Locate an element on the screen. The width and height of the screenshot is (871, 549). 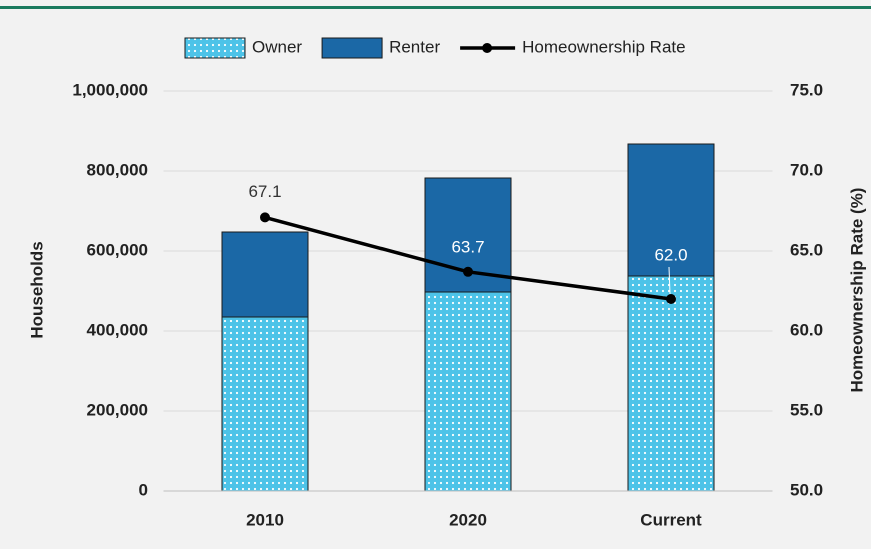
legend-label: Renter is located at coordinates (414, 46).